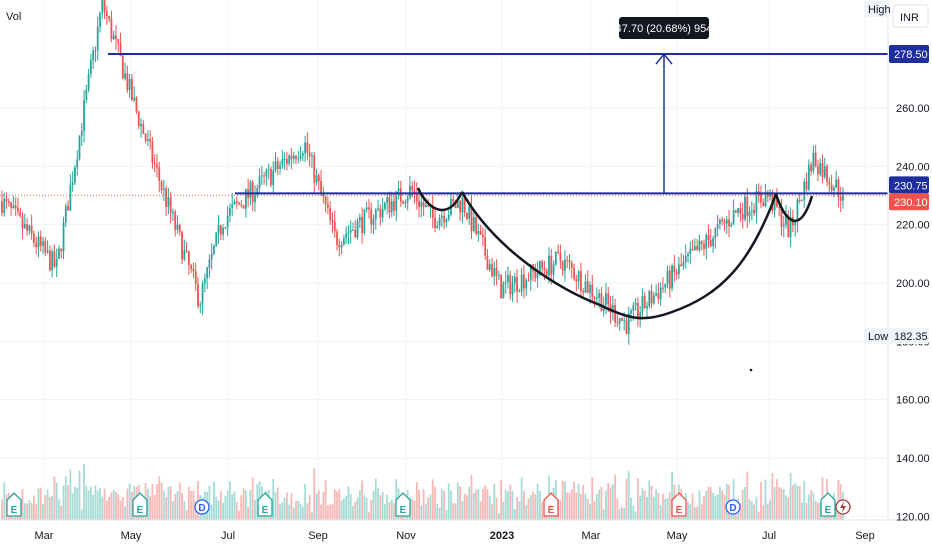 This screenshot has width=932, height=550. I want to click on measure-label: 47.70 (20.68%) 954, so click(664, 29).